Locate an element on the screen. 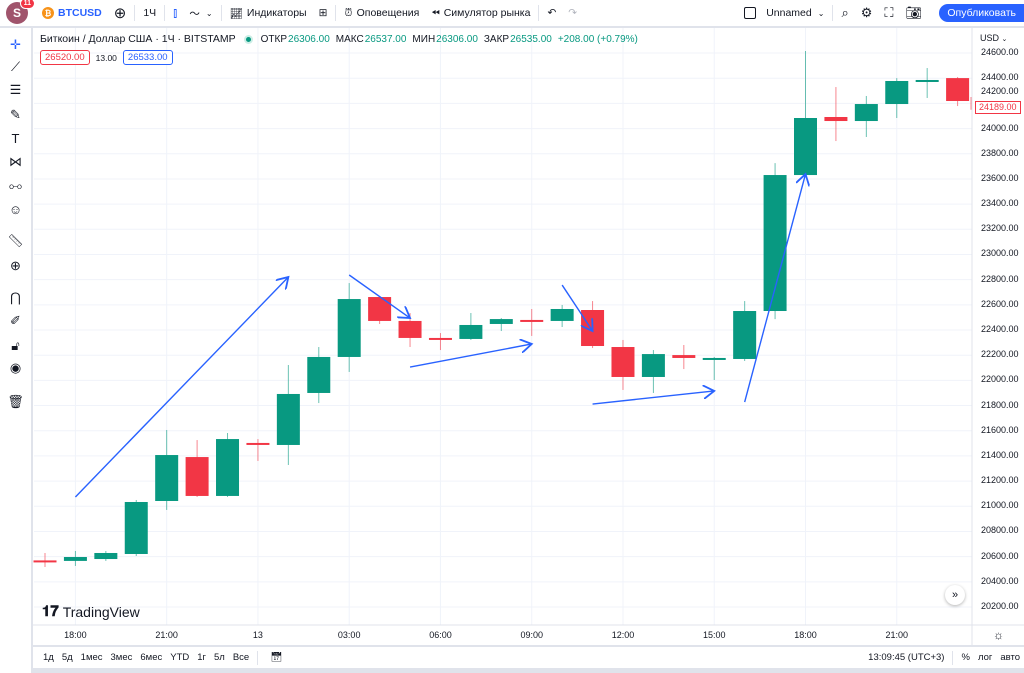 The image size is (1024, 673). brush-tool: ✎ is located at coordinates (15, 114).